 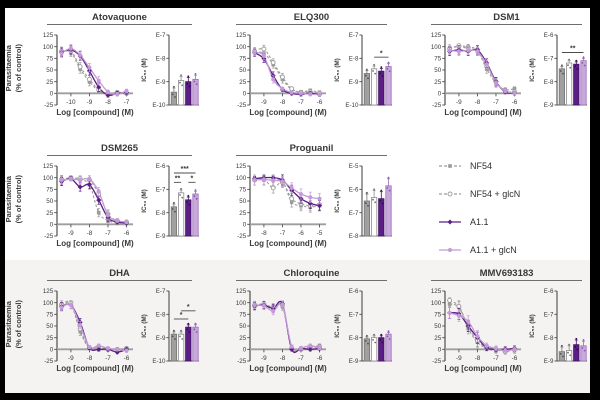 I want to click on nf54-marker-icon, so click(x=450, y=166).